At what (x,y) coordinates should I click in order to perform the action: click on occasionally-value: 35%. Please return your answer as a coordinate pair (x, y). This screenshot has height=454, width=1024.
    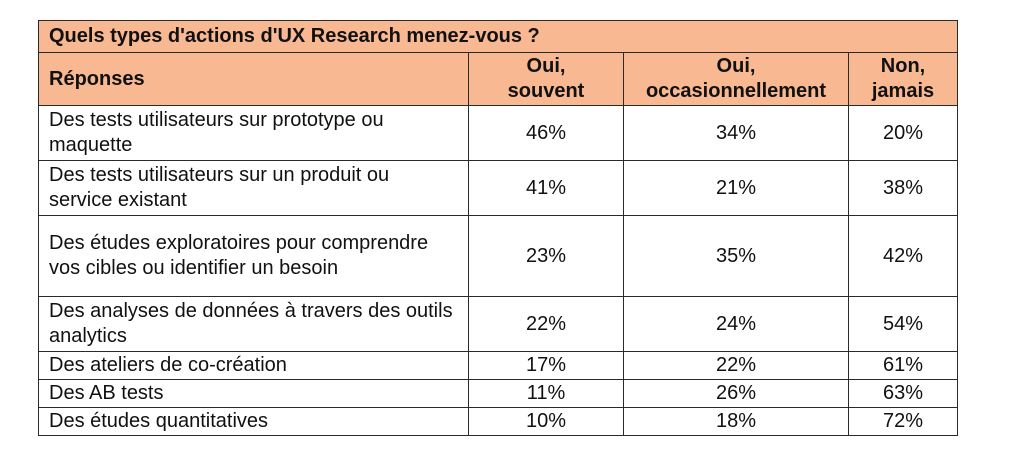
    Looking at the image, I should click on (736, 256).